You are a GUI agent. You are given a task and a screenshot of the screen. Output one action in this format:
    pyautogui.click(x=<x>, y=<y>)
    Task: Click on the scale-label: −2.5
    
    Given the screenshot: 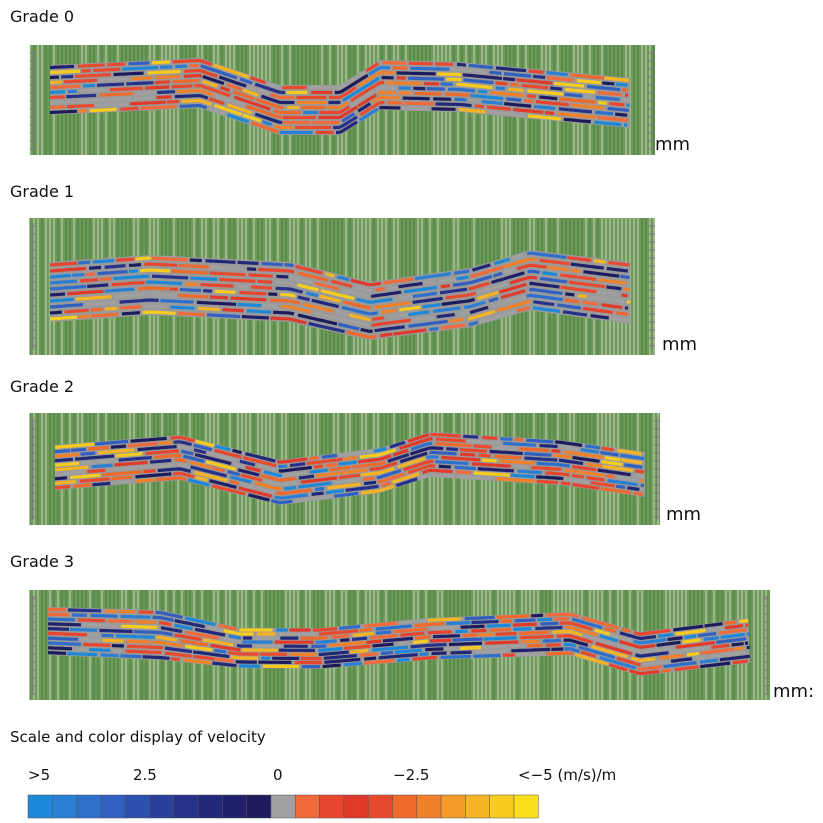 What is the action you would take?
    pyautogui.click(x=411, y=775)
    